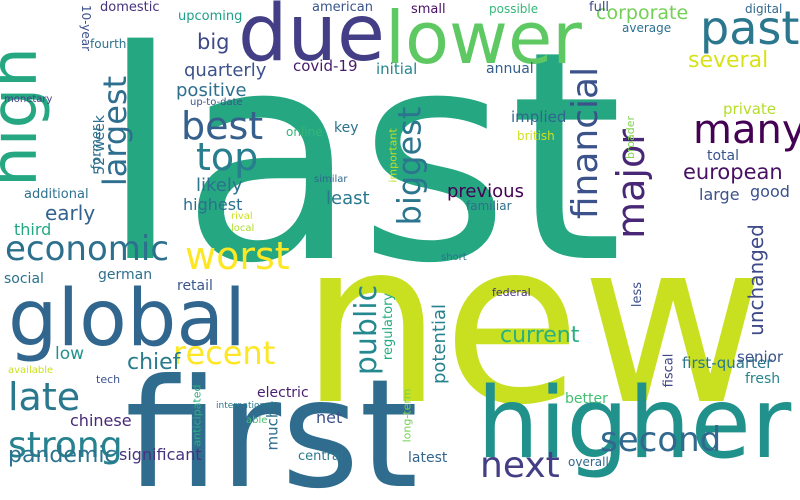 Image resolution: width=800 pixels, height=500 pixels. I want to click on word-global: global, so click(127, 319).